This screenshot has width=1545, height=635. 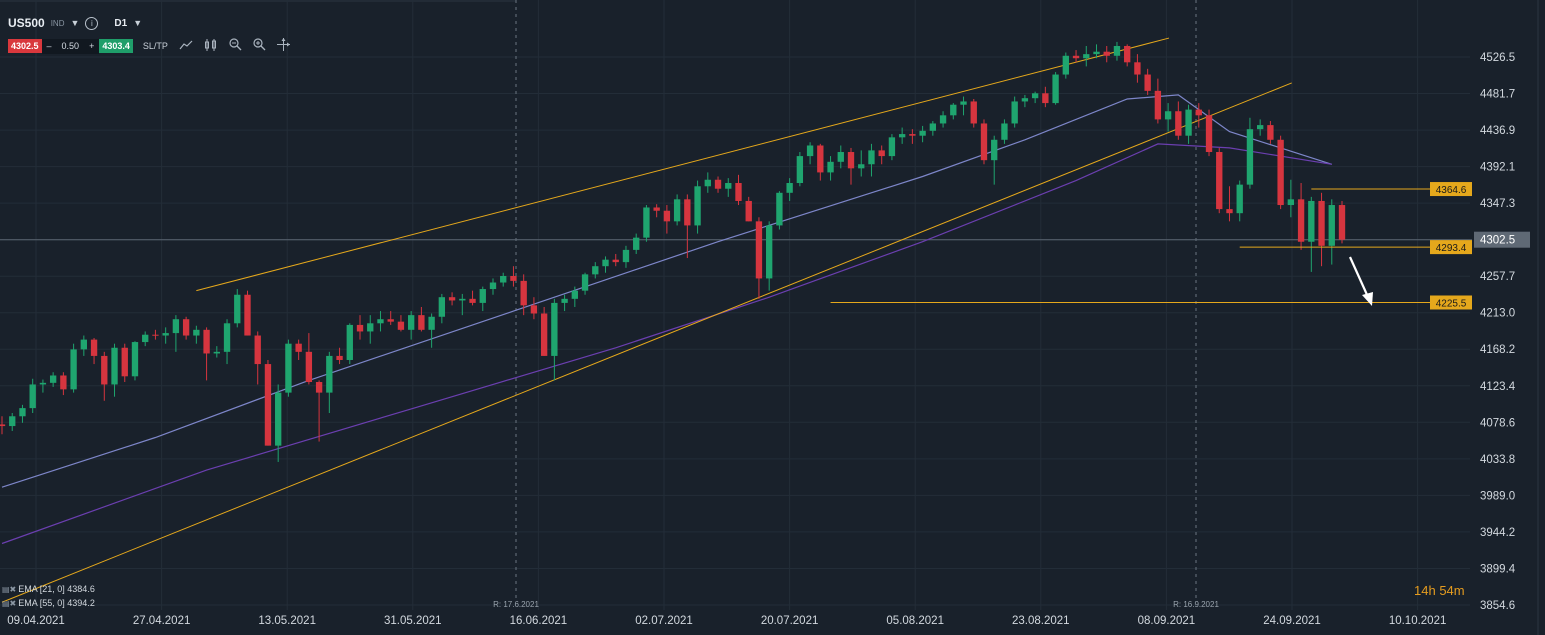 I want to click on timeframe-select: D1, so click(x=121, y=23).